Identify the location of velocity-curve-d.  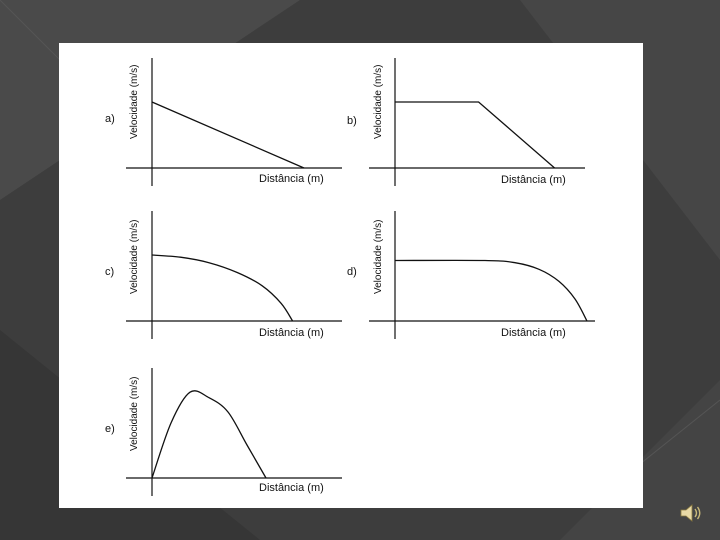
(491, 290).